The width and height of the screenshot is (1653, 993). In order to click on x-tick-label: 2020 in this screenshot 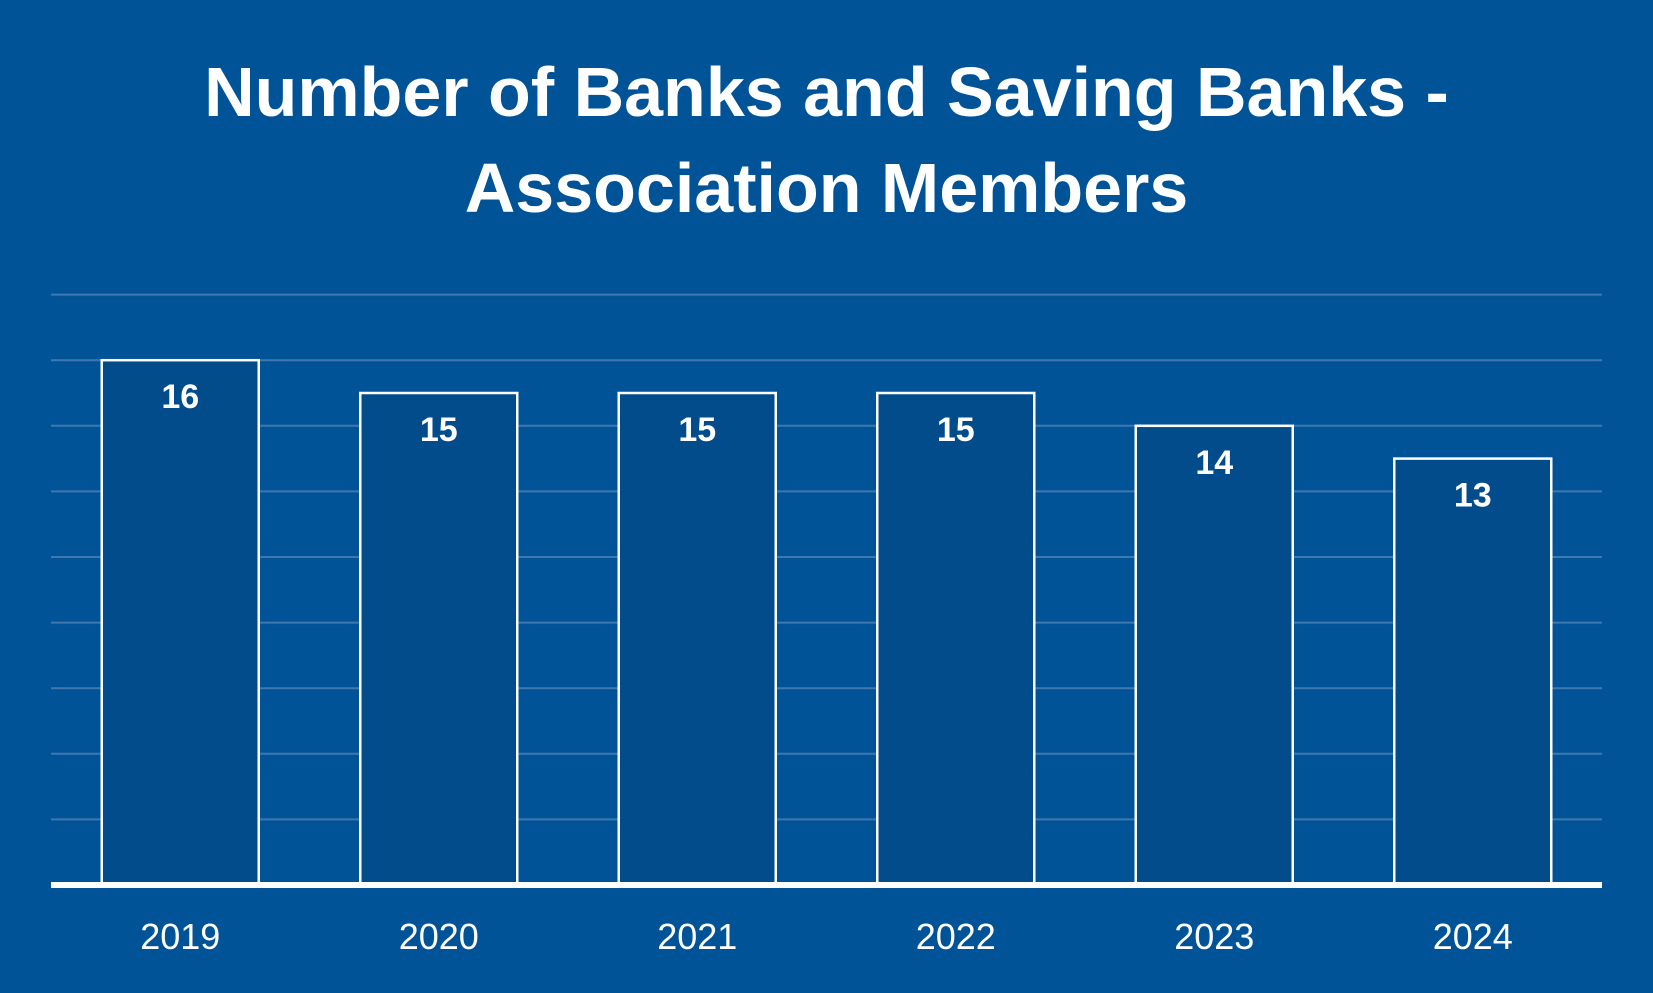, I will do `click(439, 936)`.